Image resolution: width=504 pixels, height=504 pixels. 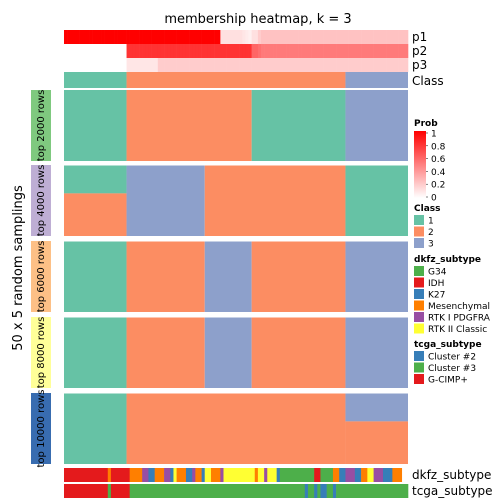 What do you see at coordinates (448, 381) in the screenshot?
I see `legend-item-label: G-CIMP+` at bounding box center [448, 381].